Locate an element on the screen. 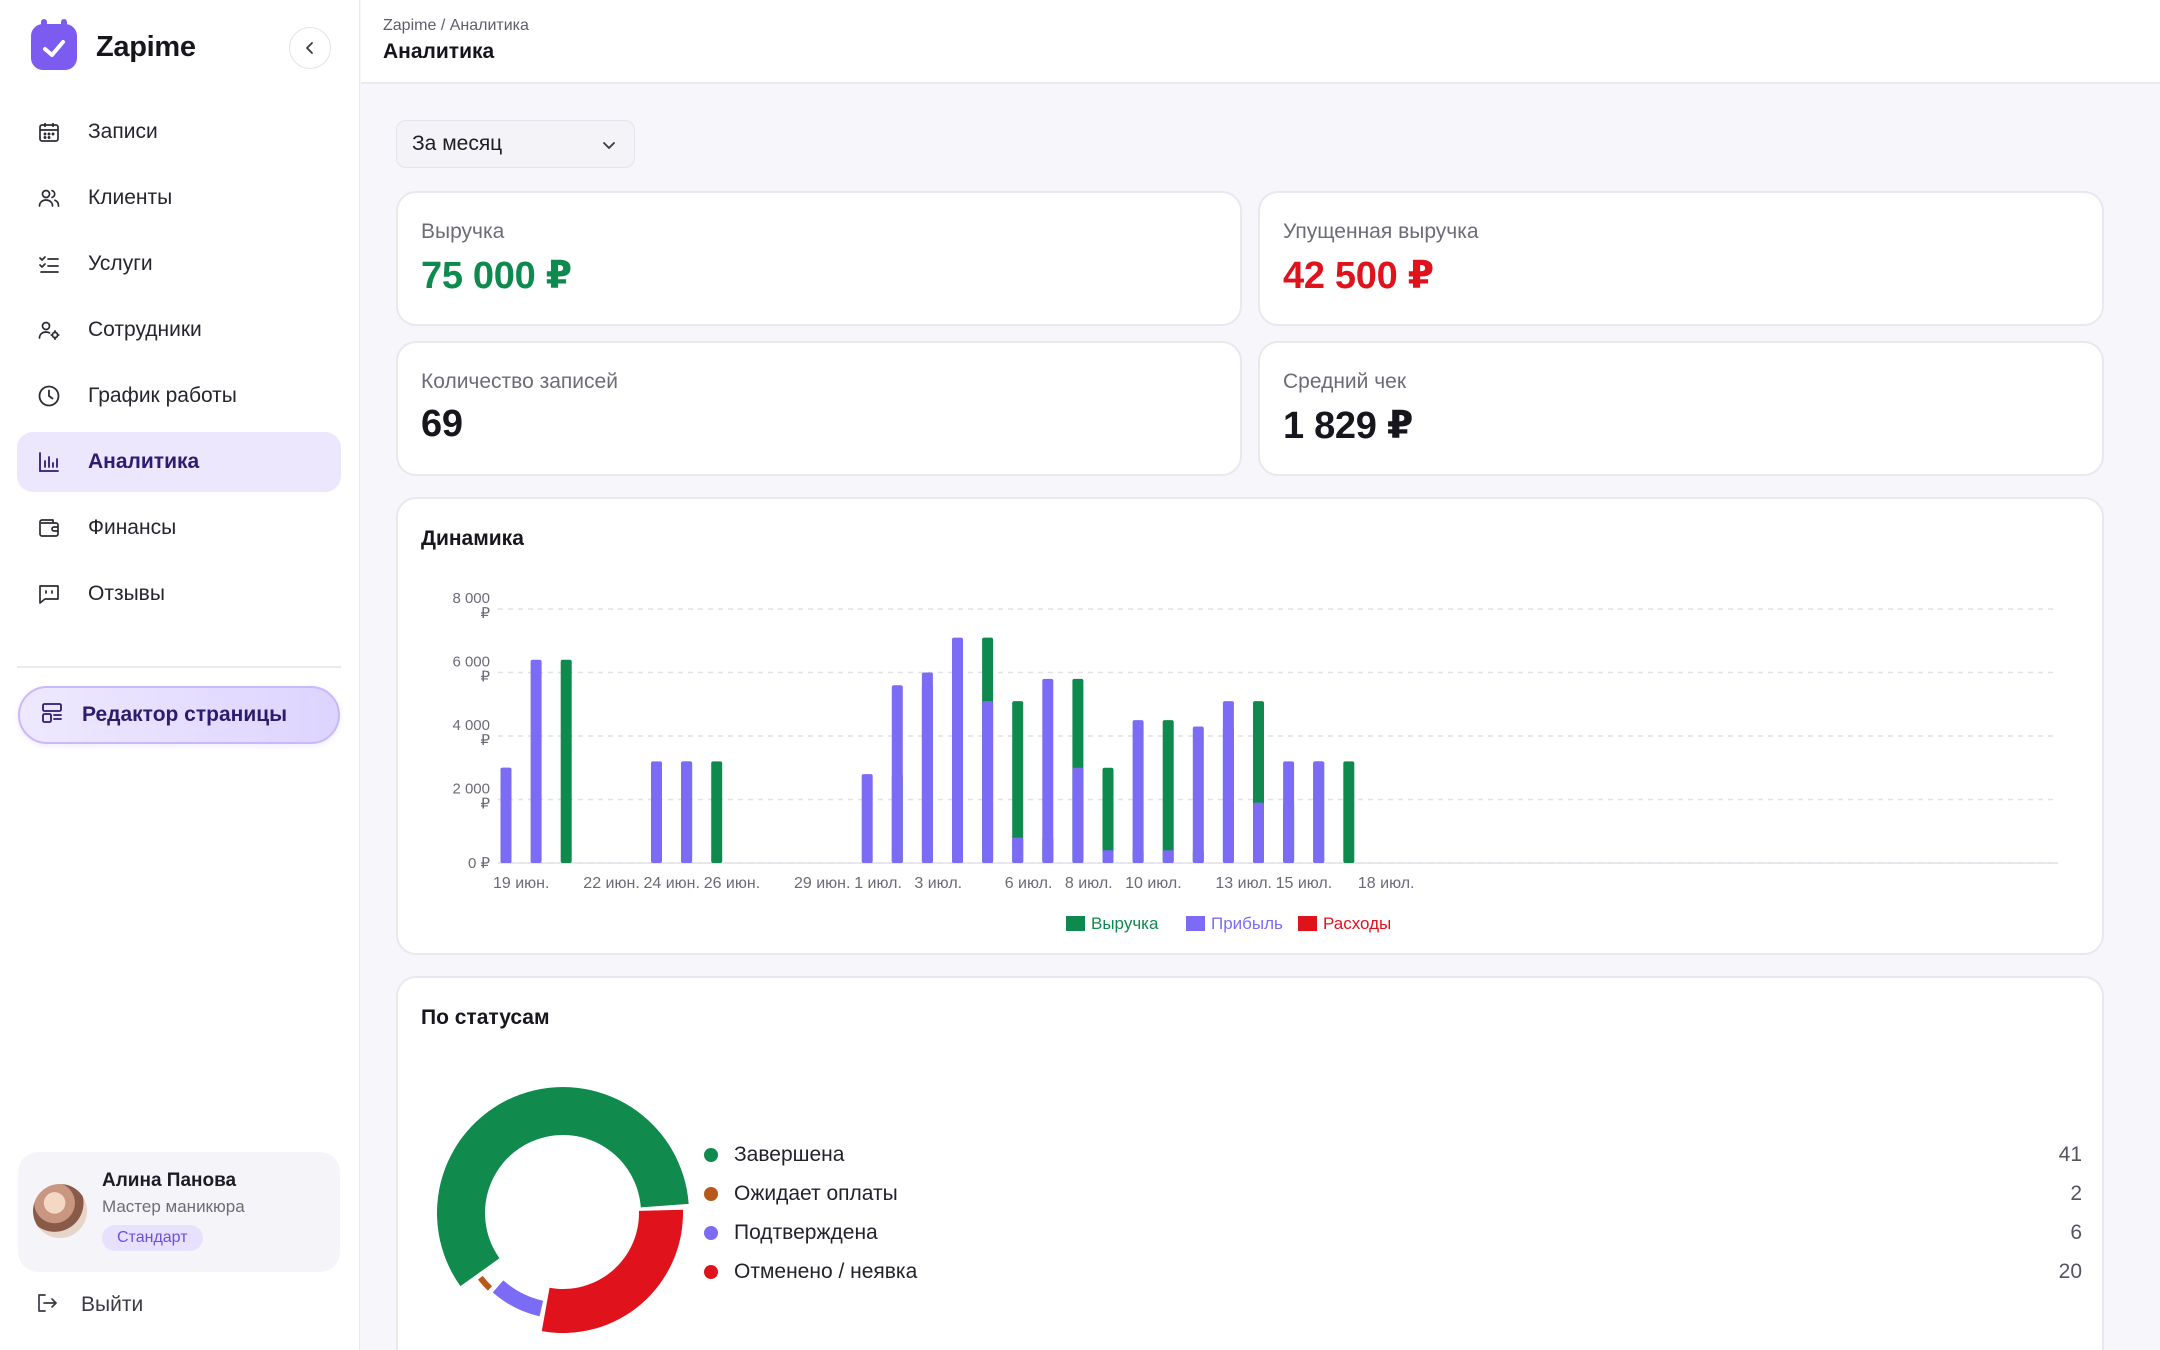 Image resolution: width=2160 pixels, height=1350 pixels. sidebar-item-services: Услуги is located at coordinates (179, 264).